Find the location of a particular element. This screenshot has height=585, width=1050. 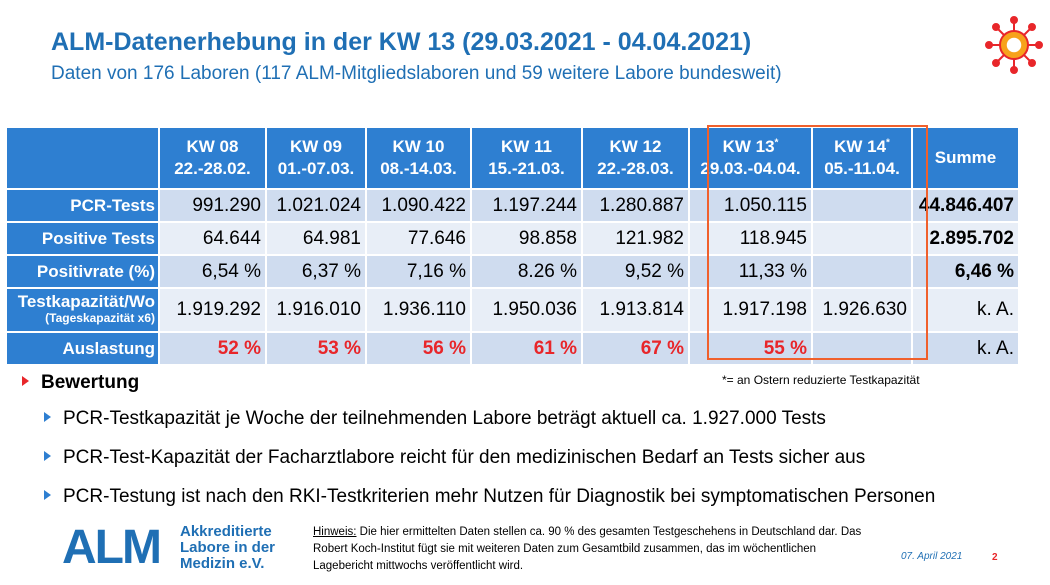

table-cell: 1.050.115 is located at coordinates (750, 205).